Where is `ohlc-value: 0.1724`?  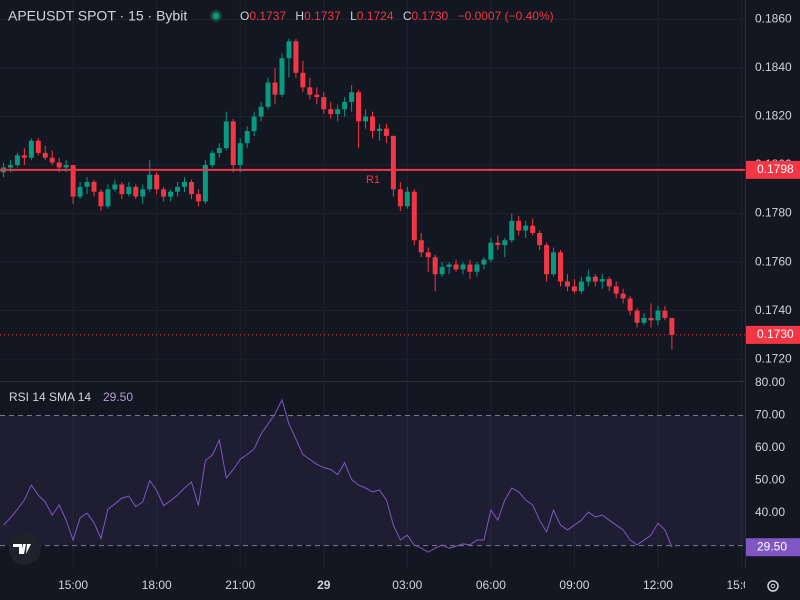
ohlc-value: 0.1724 is located at coordinates (375, 16).